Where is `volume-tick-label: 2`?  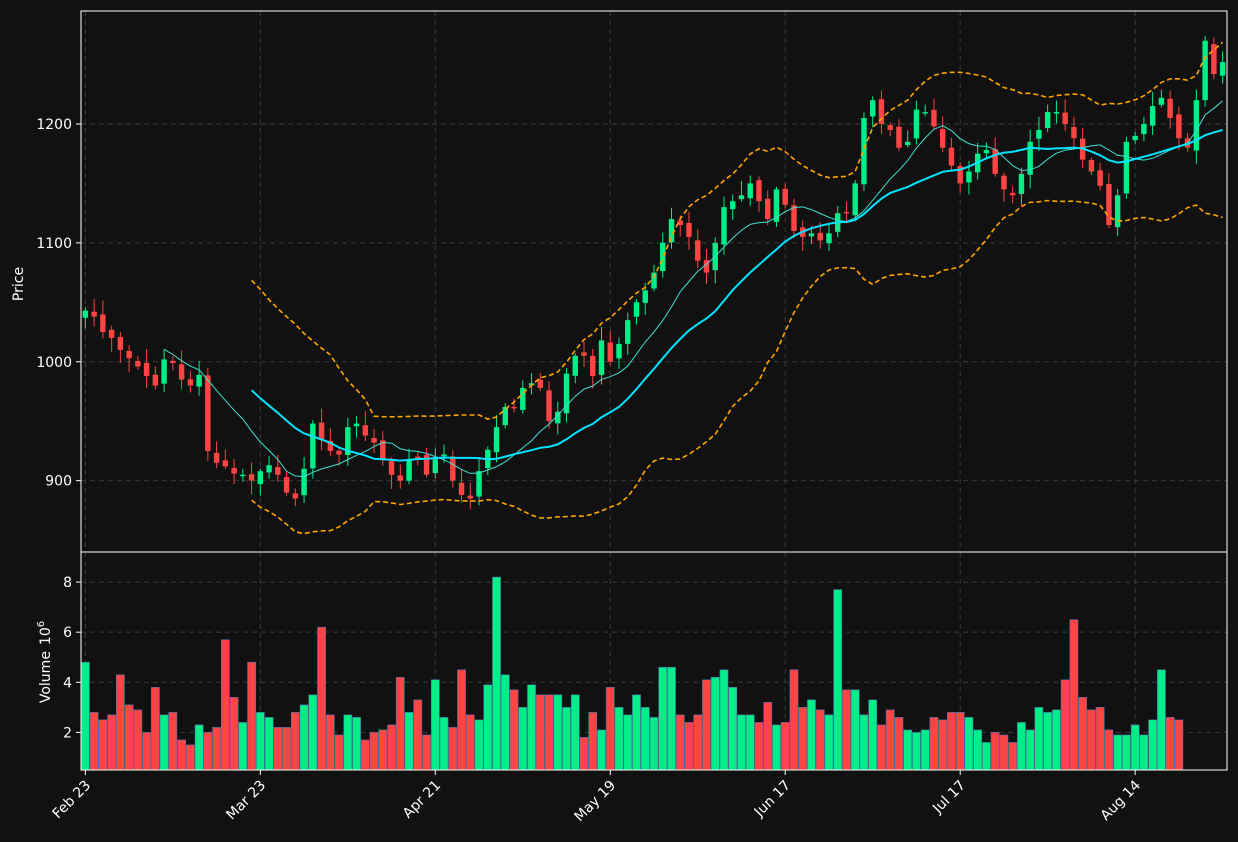 volume-tick-label: 2 is located at coordinates (67, 733).